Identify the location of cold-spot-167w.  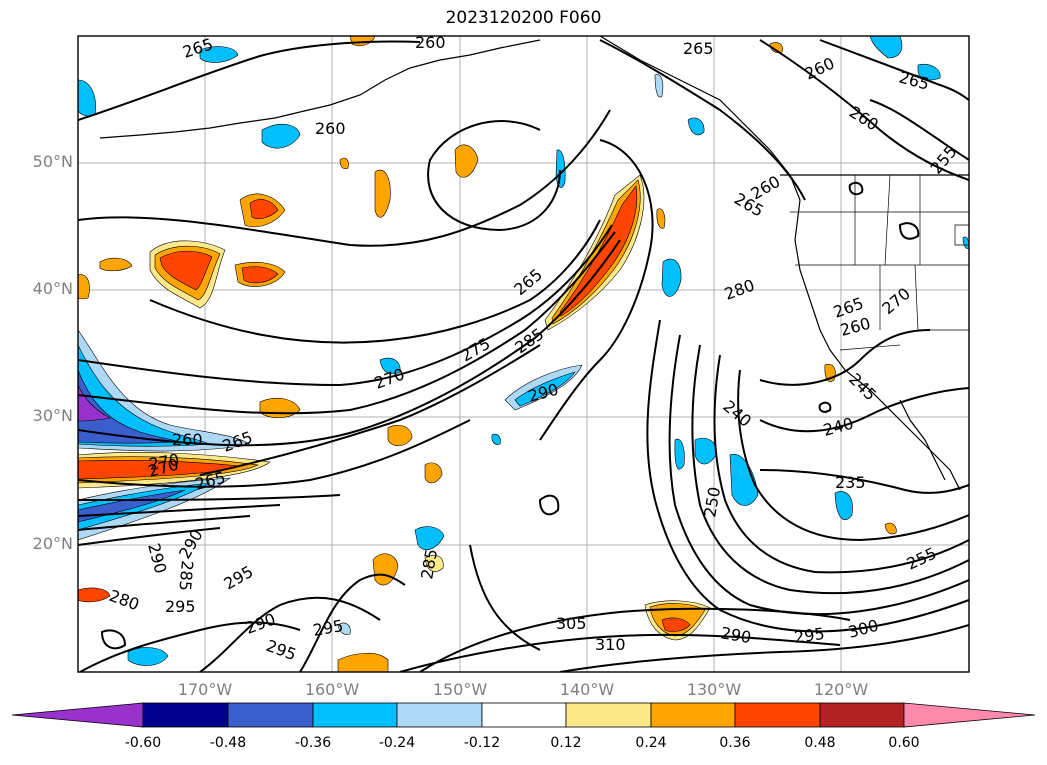
(281, 136).